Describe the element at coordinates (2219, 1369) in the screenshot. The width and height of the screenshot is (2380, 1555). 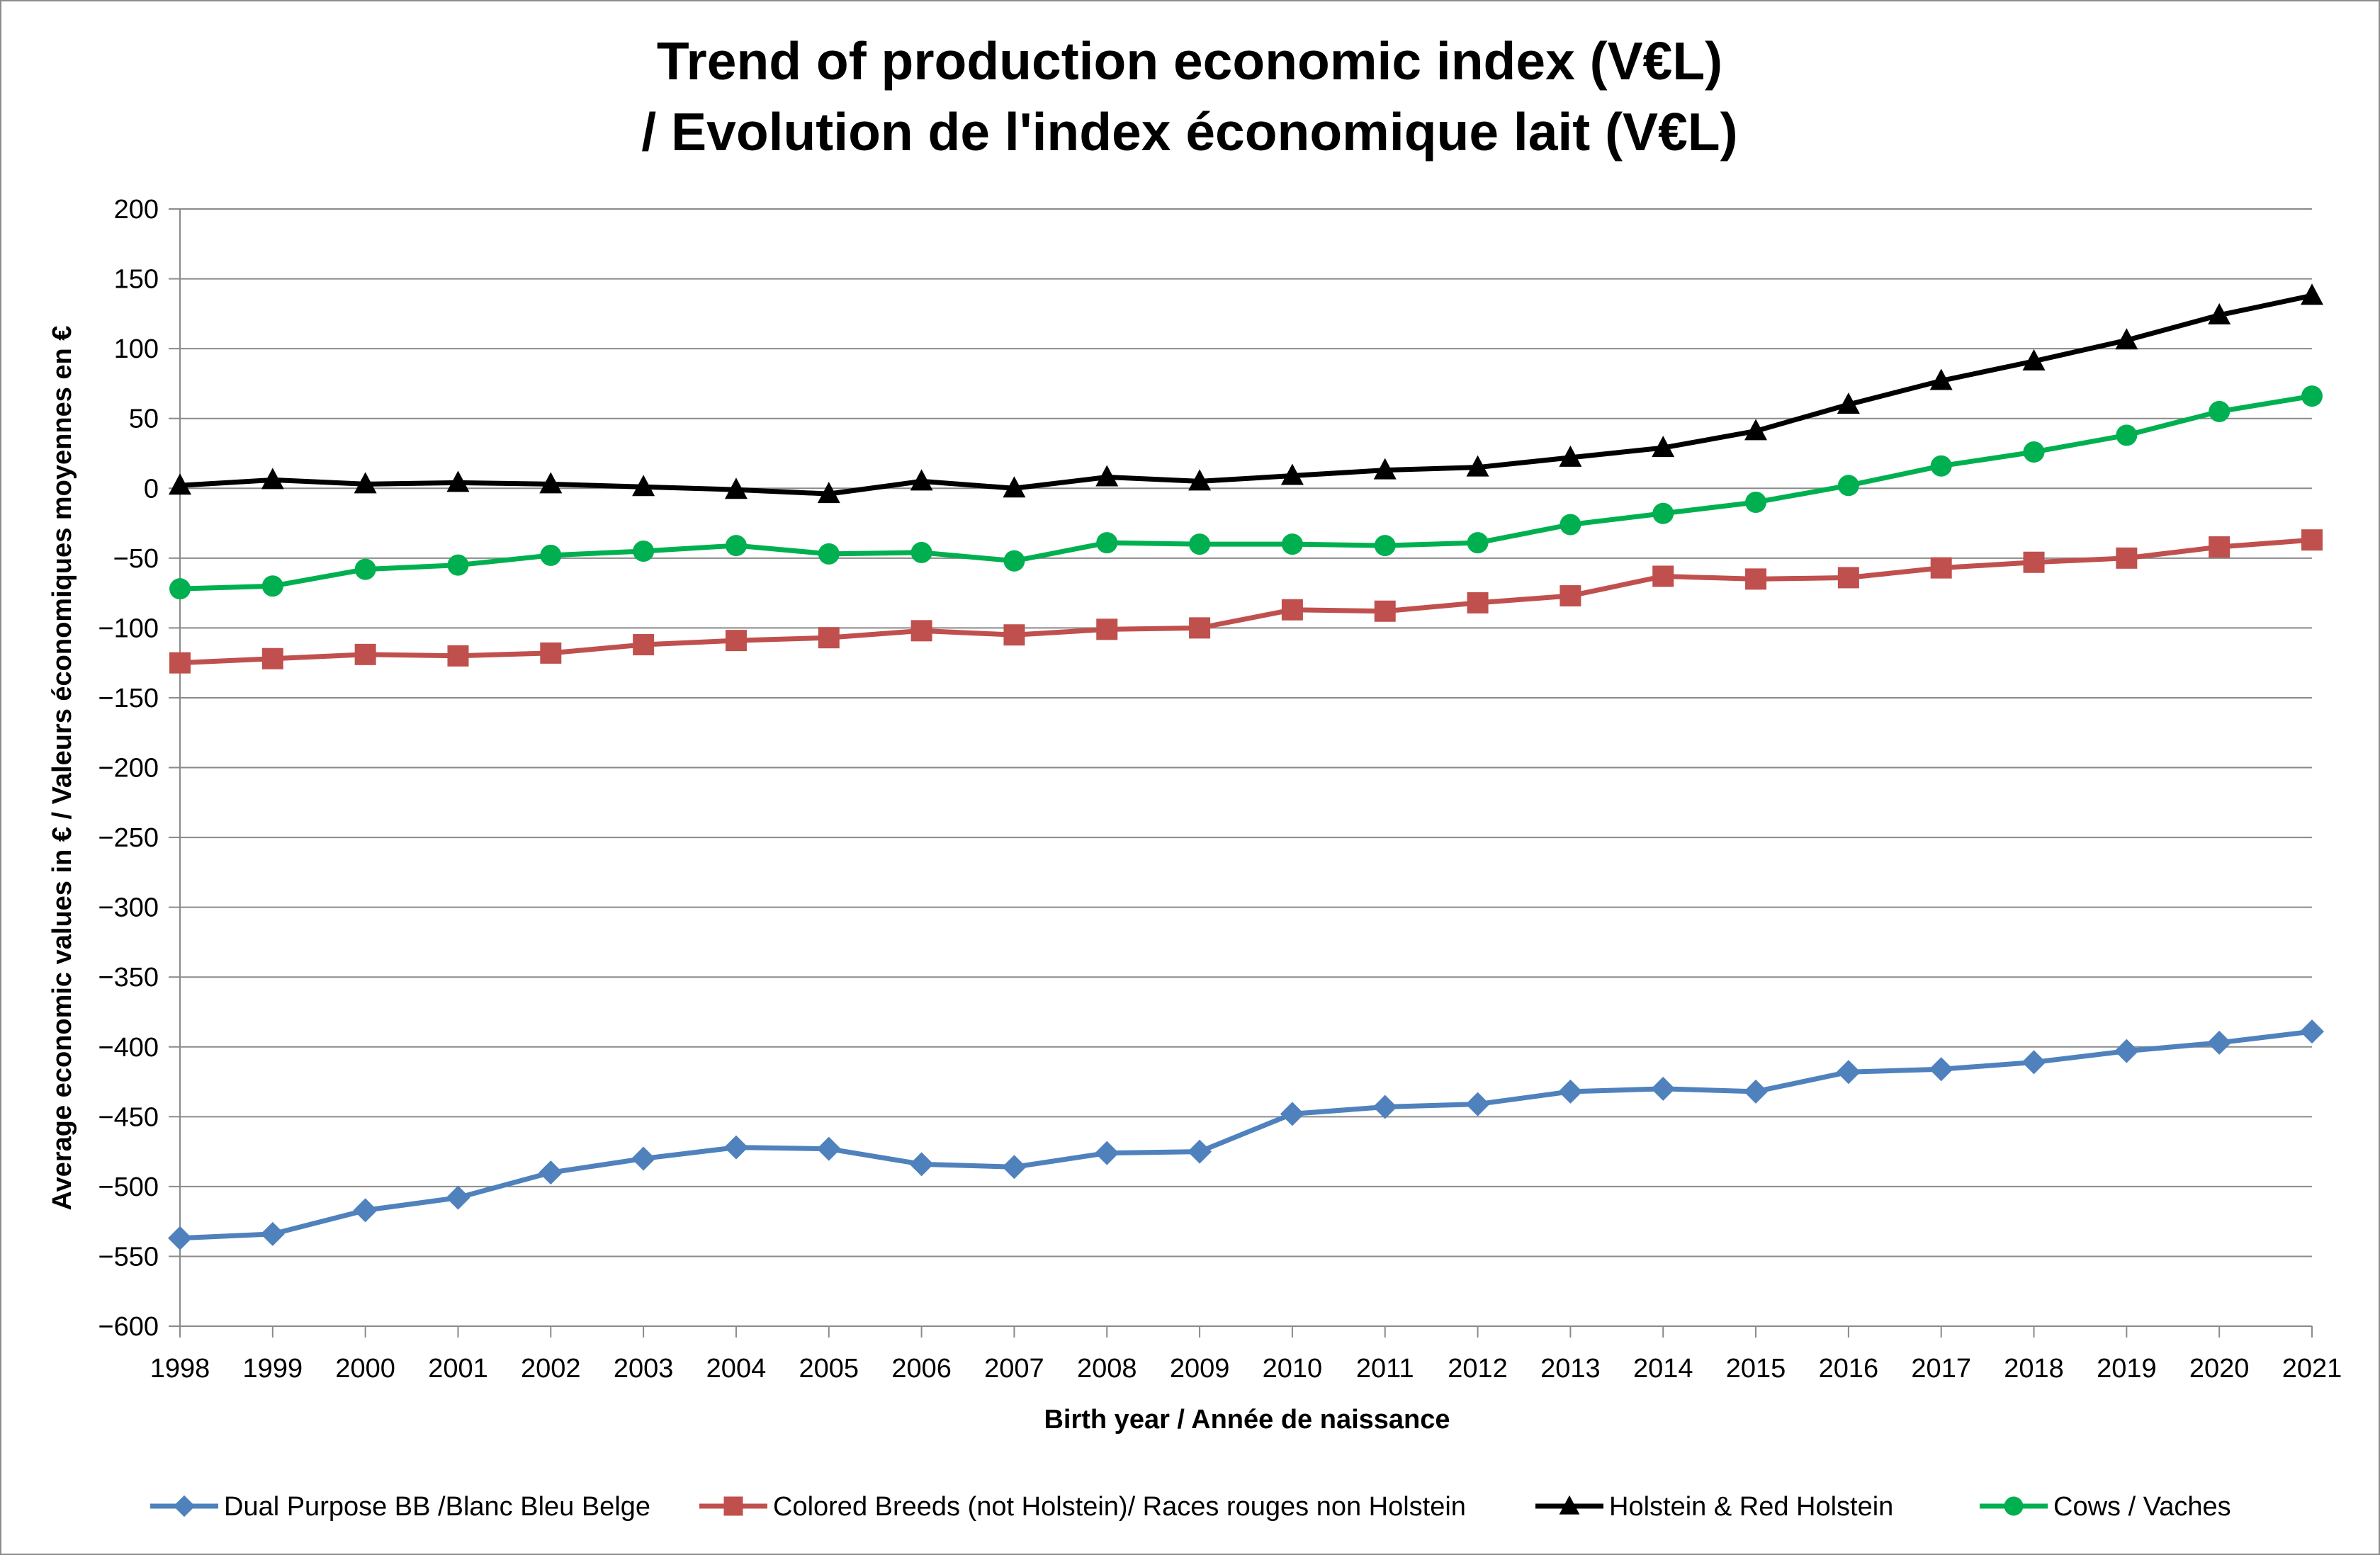
I see `x-tick-label: 2020` at that location.